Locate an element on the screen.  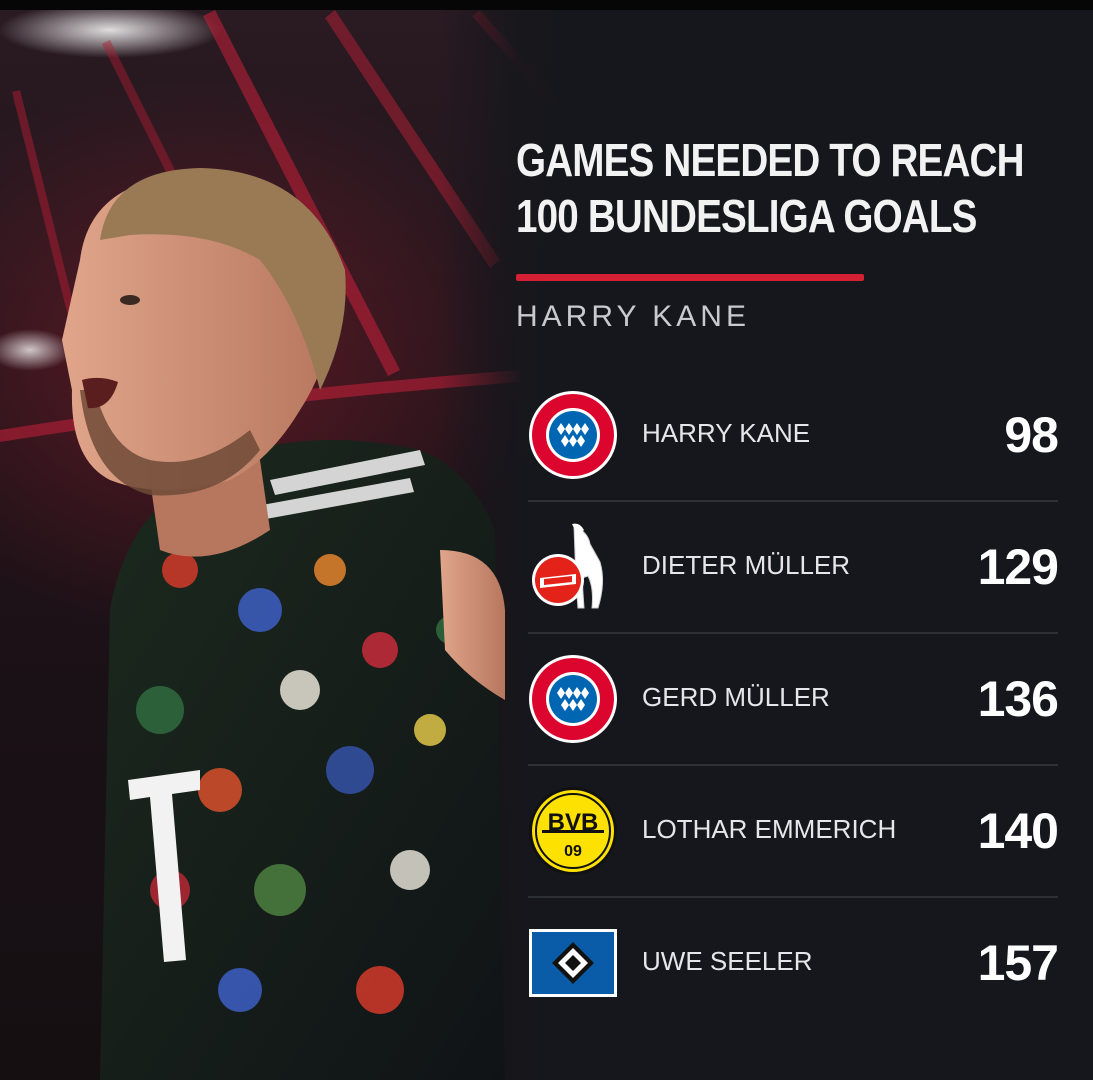
player-name: HARRY KANE is located at coordinates (726, 433).